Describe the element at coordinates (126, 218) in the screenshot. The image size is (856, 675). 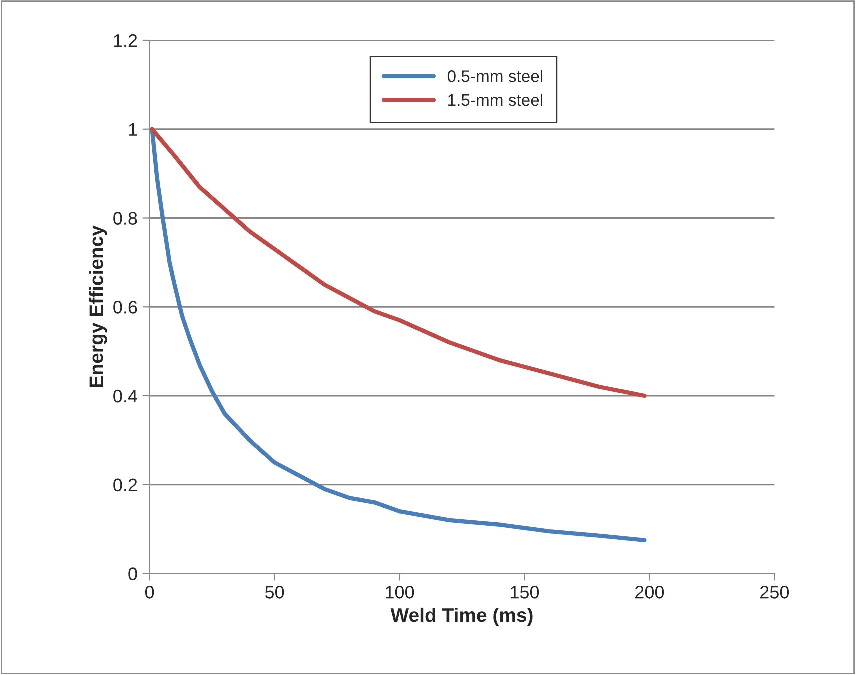
I see `y-tick-label: 0.8` at that location.